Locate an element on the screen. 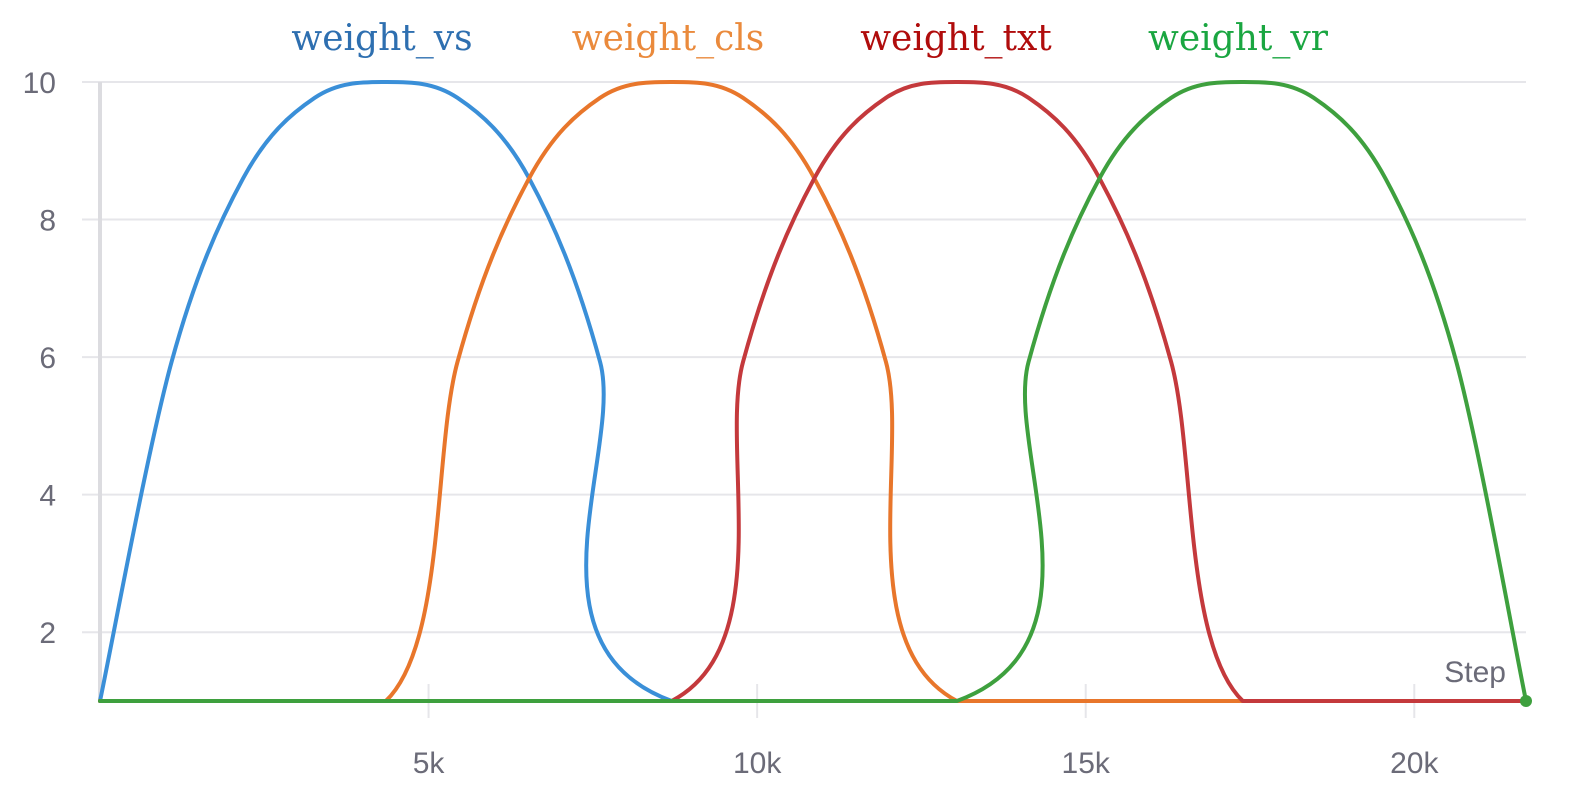 Image resolution: width=1578 pixels, height=810 pixels. y-tick-label: 2 is located at coordinates (47, 633).